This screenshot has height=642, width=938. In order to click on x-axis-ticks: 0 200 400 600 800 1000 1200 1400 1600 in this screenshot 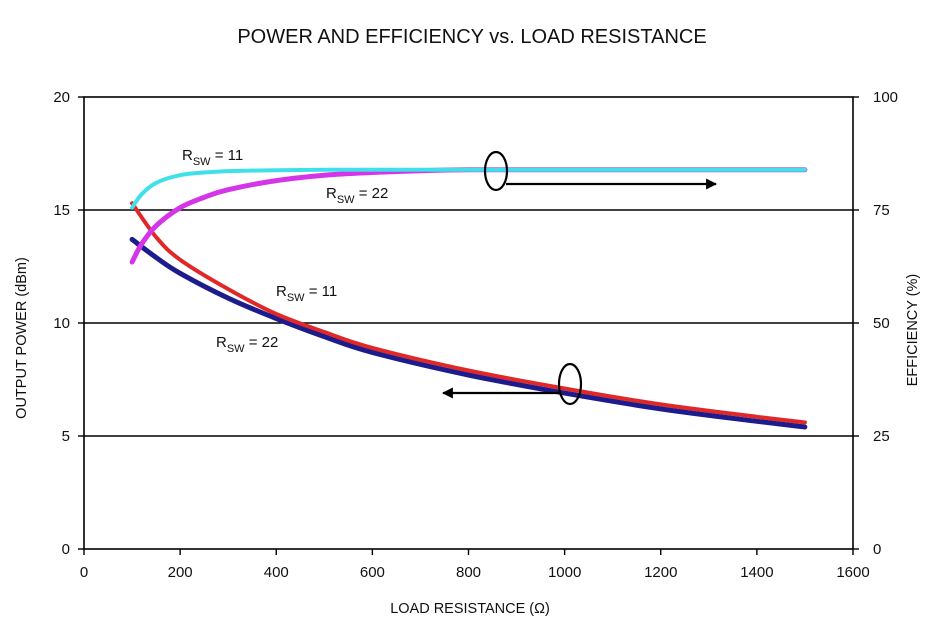, I will do `click(475, 565)`.